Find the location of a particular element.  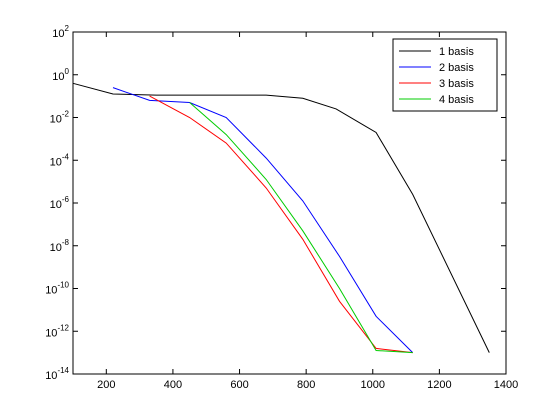

y-tick-label: 10⁻² is located at coordinates (60, 118).